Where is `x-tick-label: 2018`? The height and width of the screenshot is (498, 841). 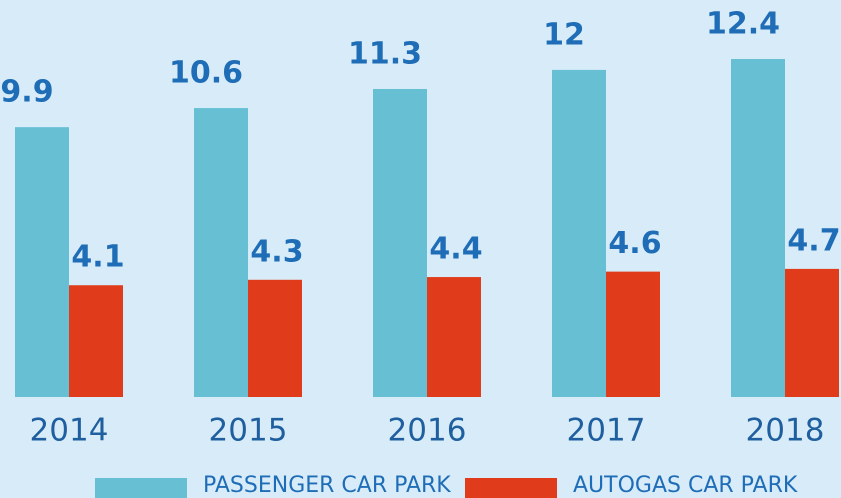
x-tick-label: 2018 is located at coordinates (785, 431).